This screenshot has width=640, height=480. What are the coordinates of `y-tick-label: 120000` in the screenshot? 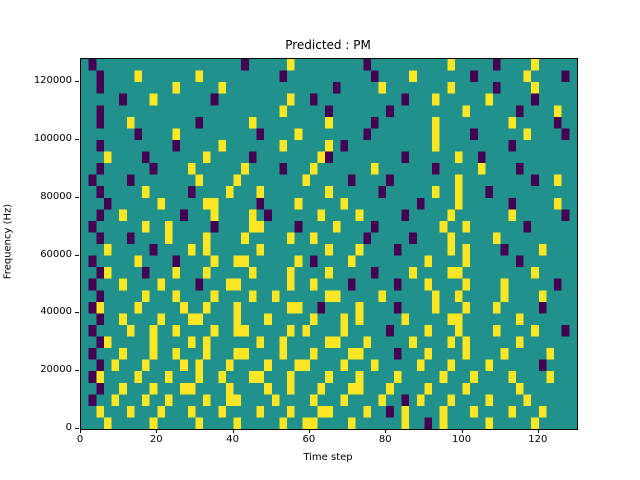 It's located at (52, 81).